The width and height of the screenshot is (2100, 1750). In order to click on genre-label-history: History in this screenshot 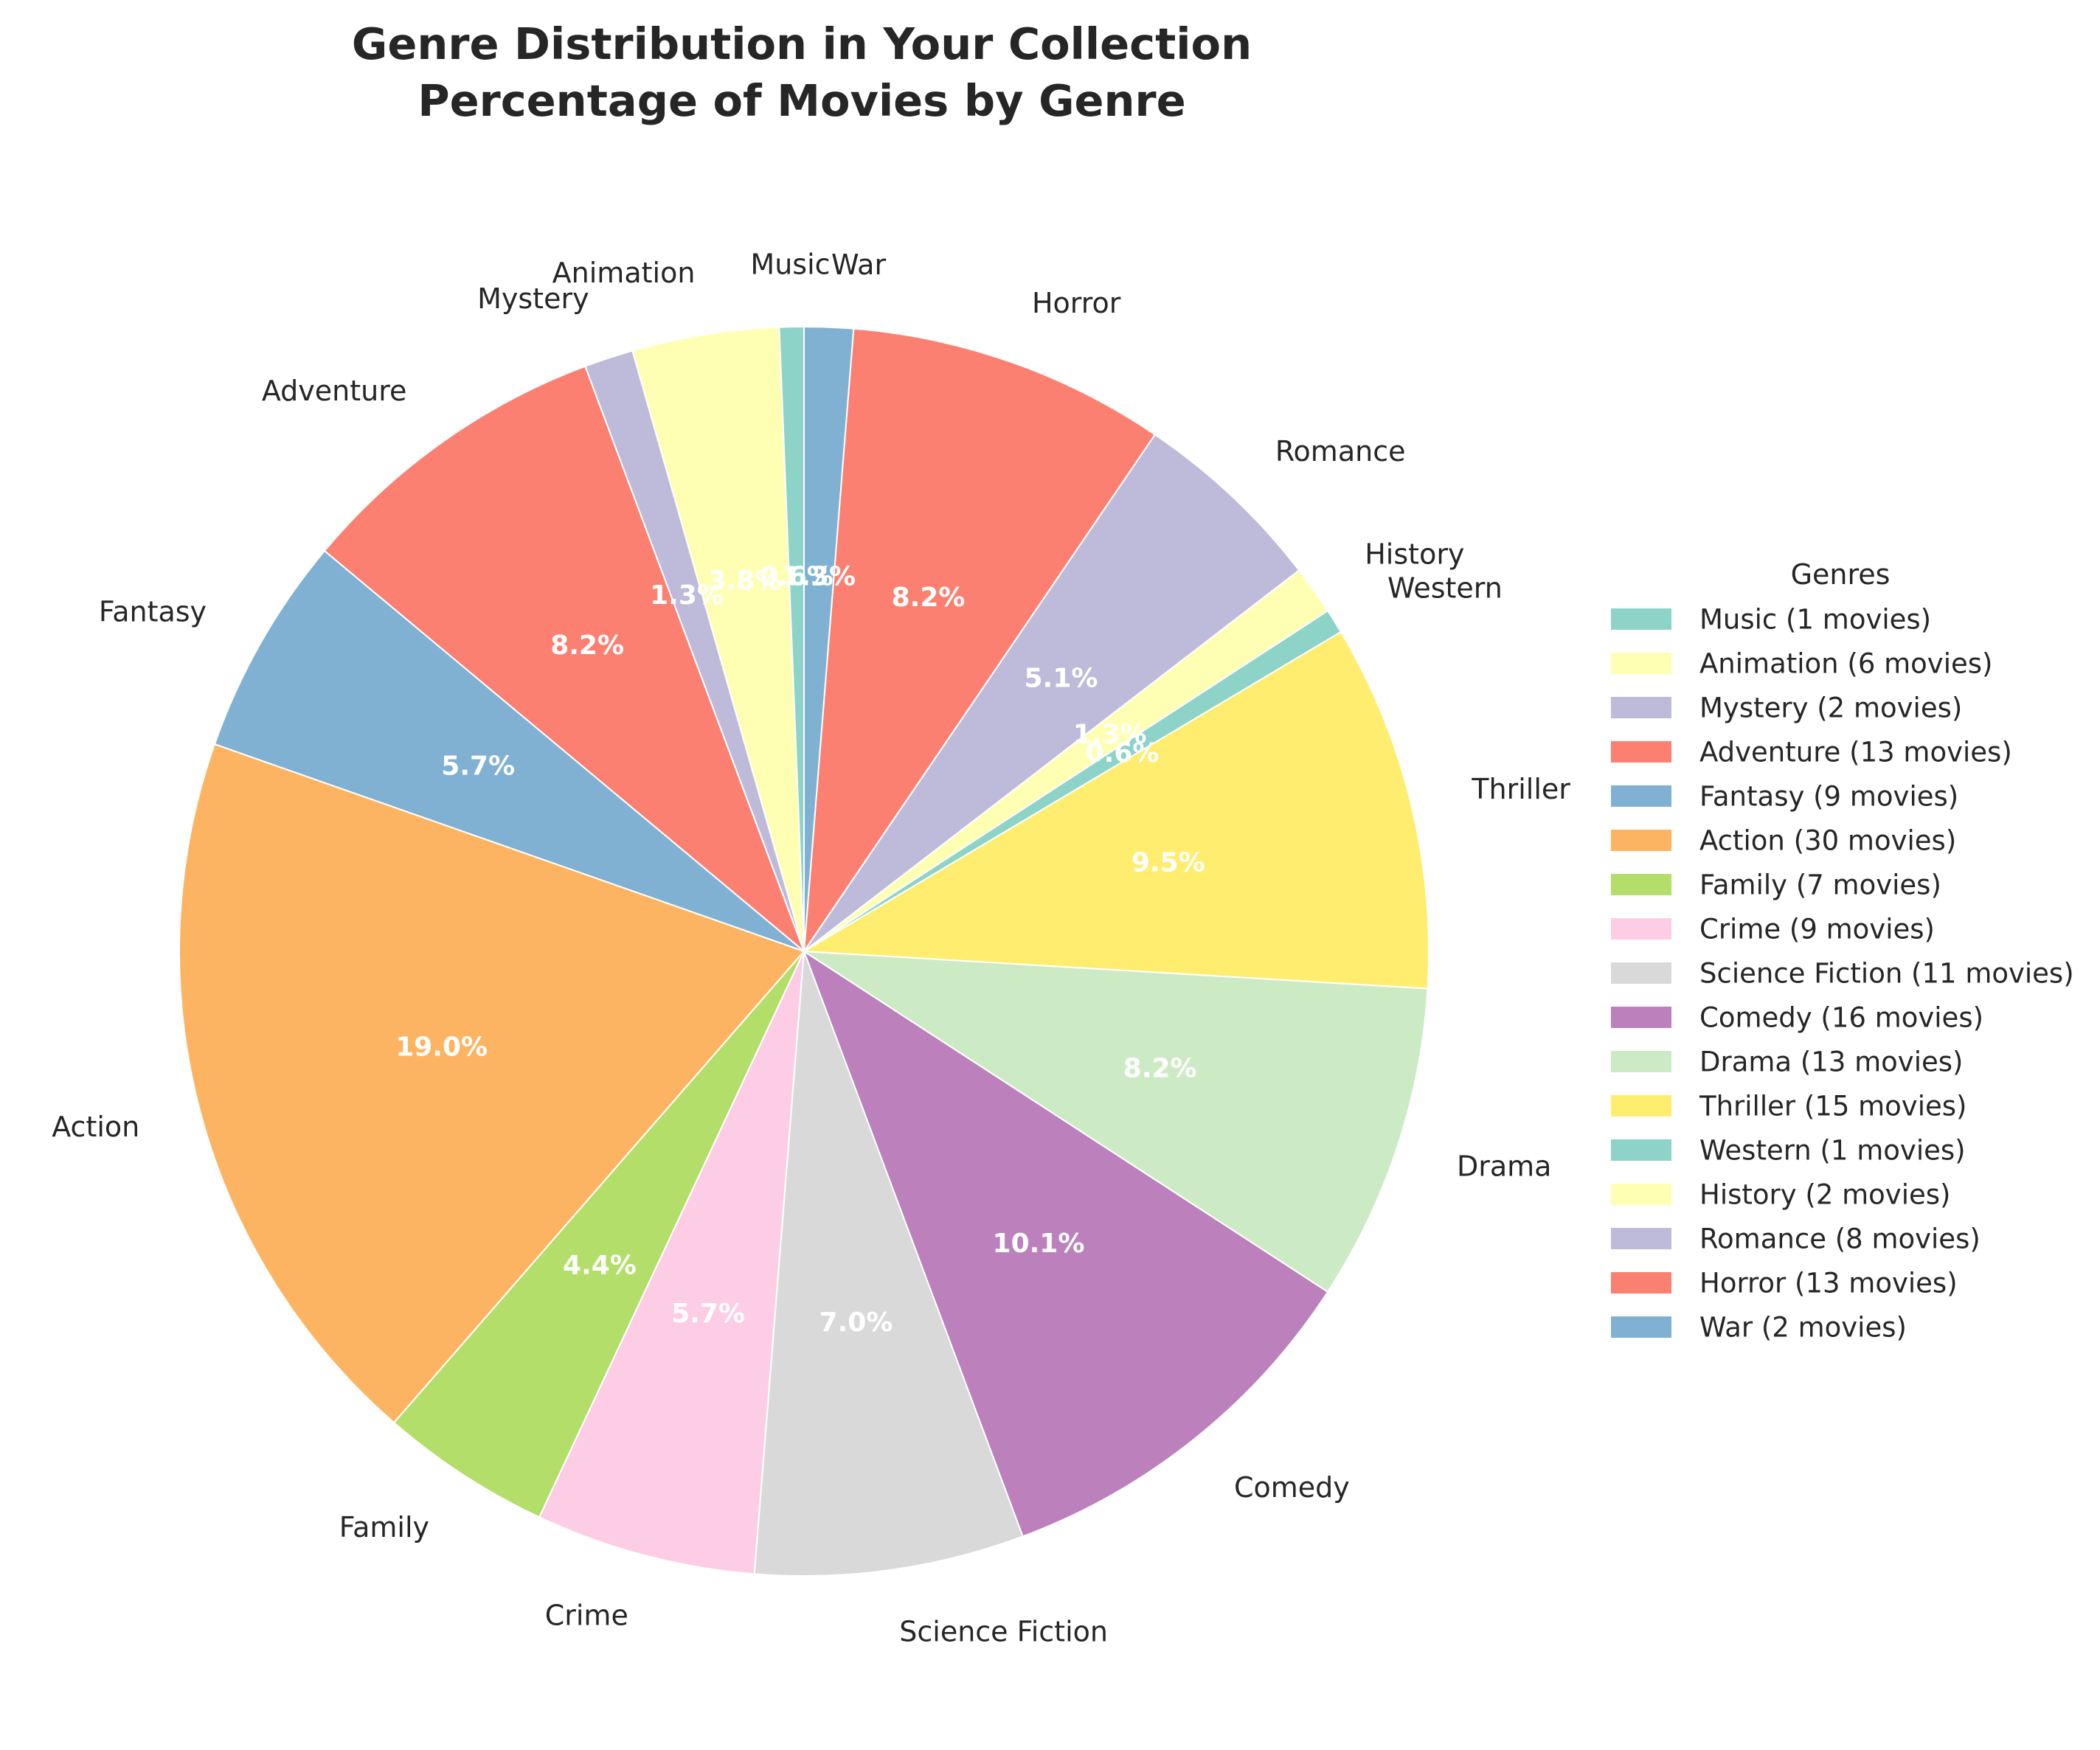, I will do `click(1414, 554)`.